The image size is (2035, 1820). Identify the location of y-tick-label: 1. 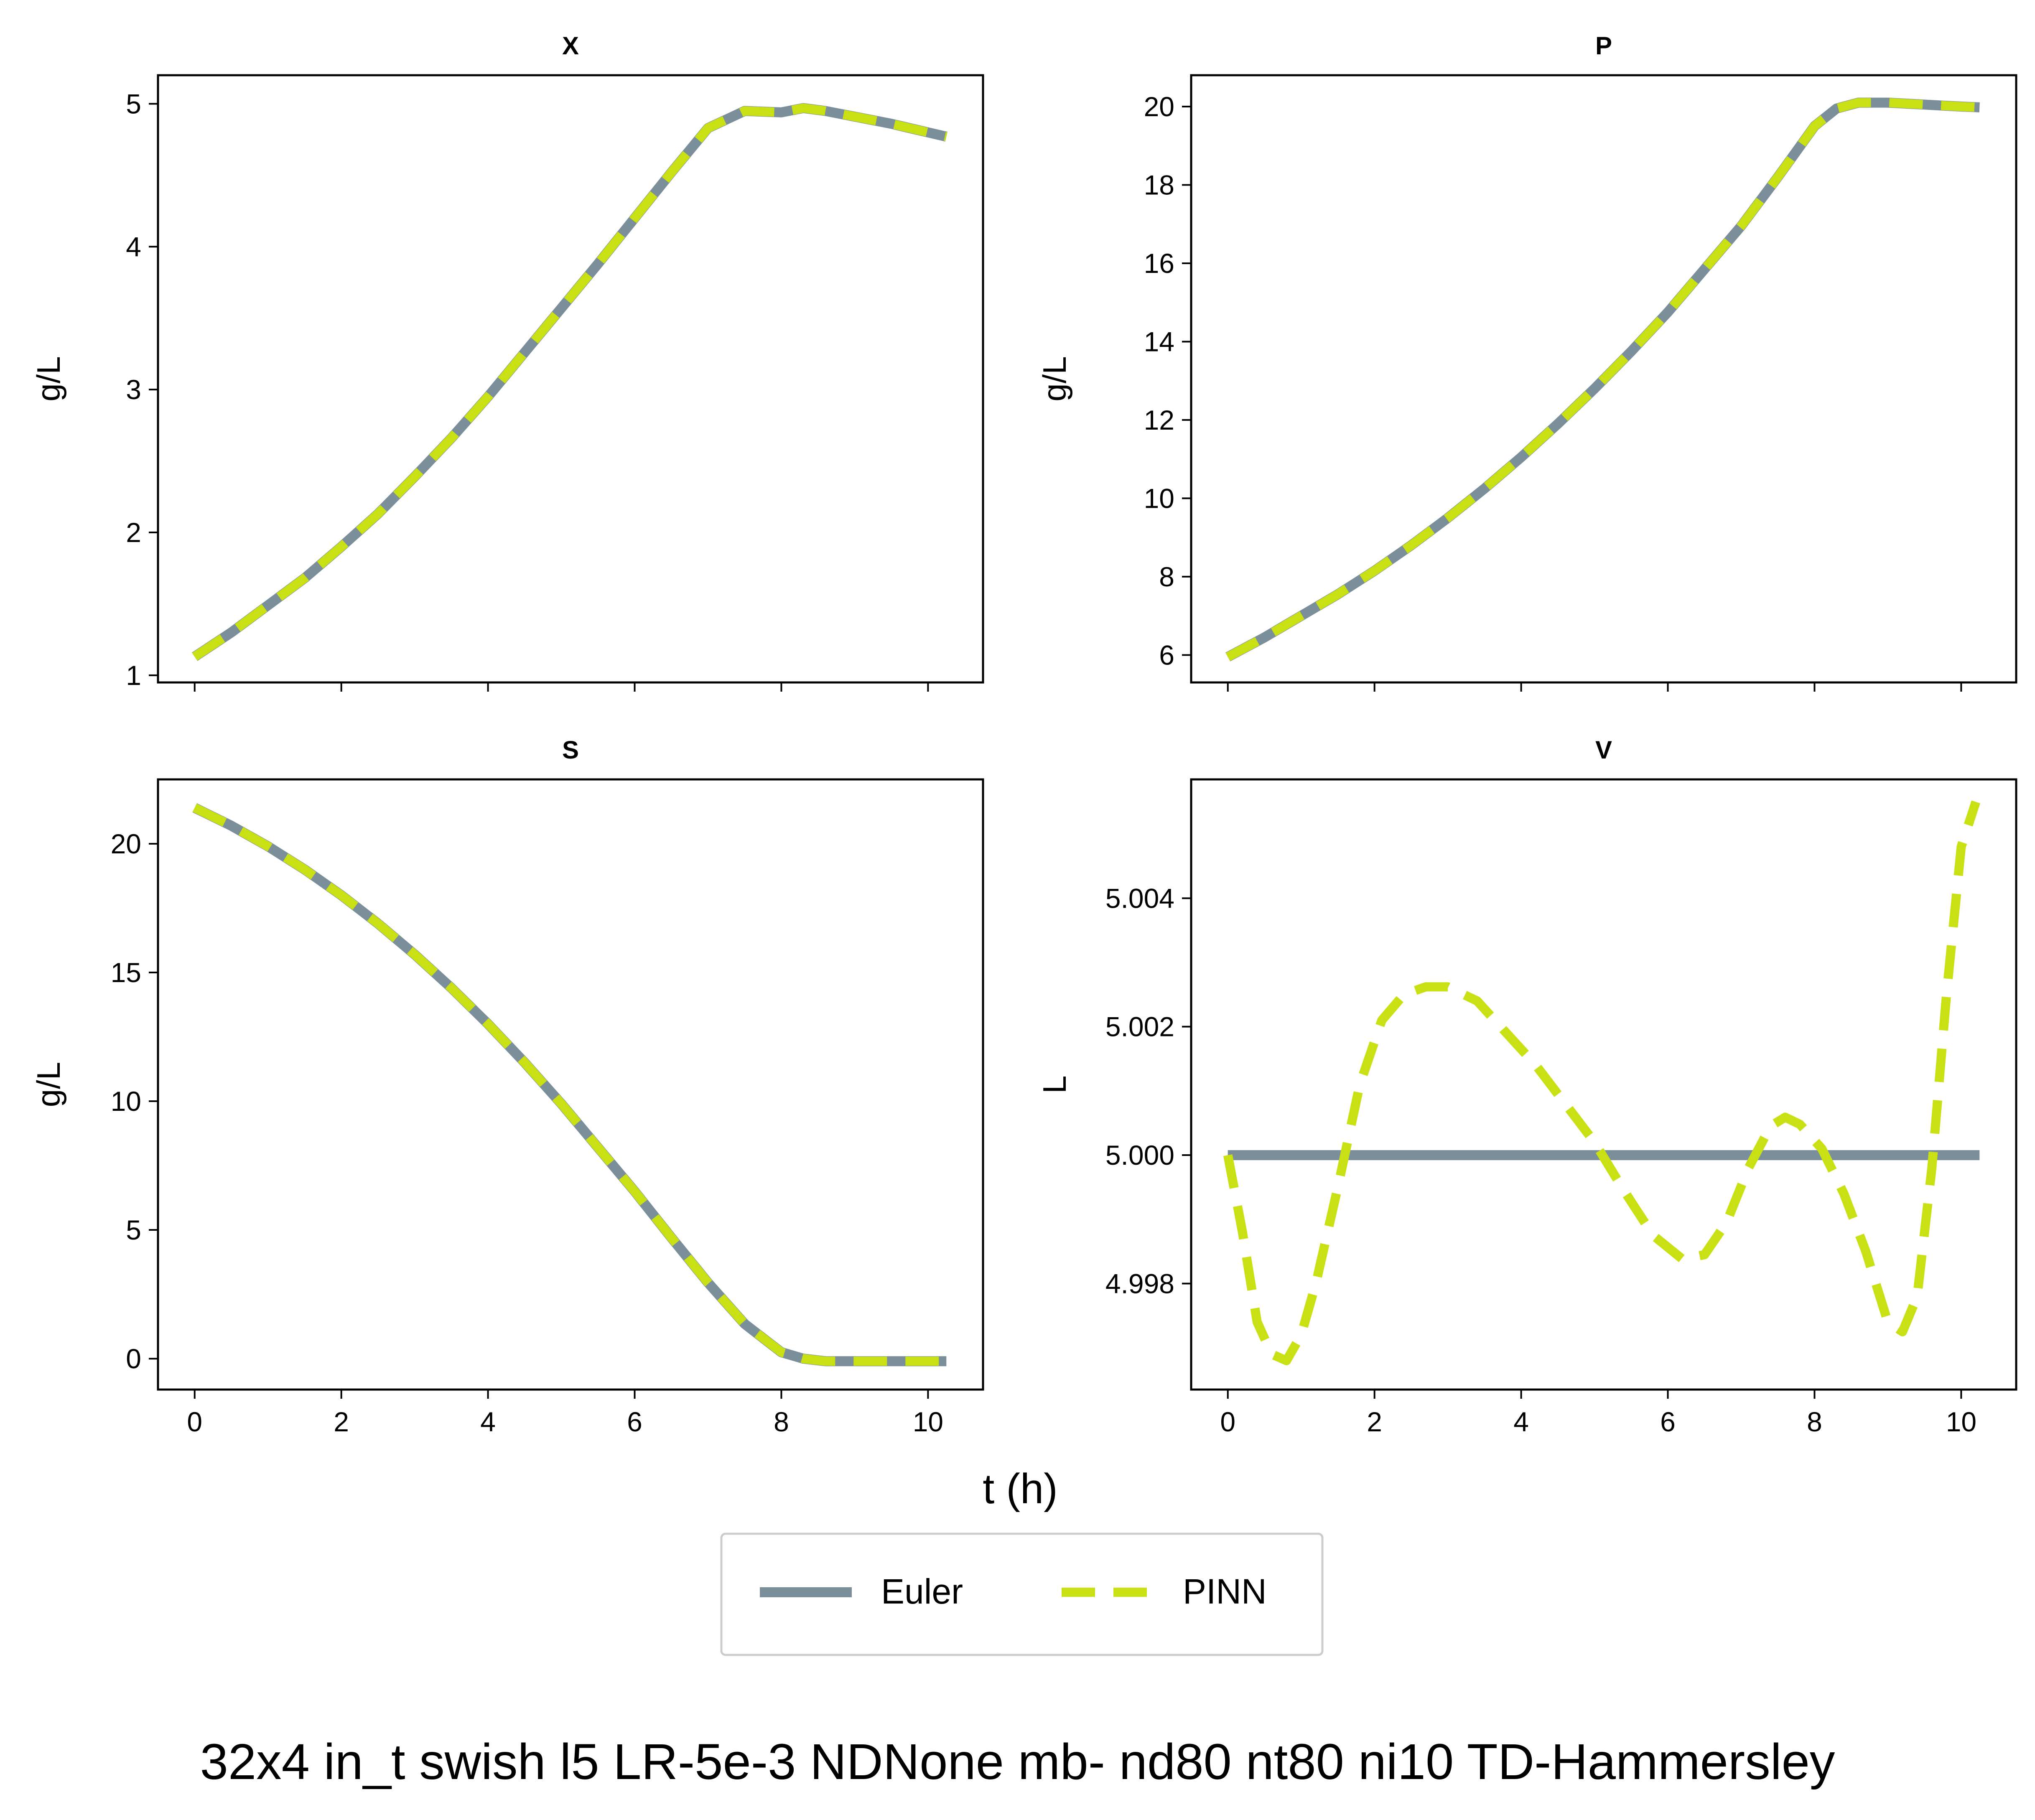
(133, 675).